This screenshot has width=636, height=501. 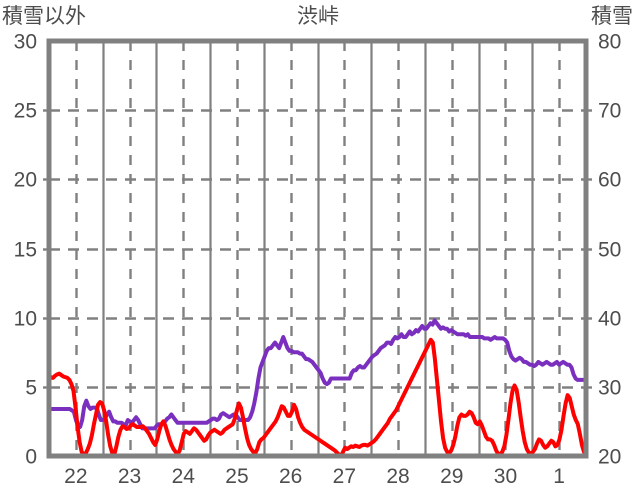 What do you see at coordinates (609, 319) in the screenshot?
I see `right-tick-label: 40` at bounding box center [609, 319].